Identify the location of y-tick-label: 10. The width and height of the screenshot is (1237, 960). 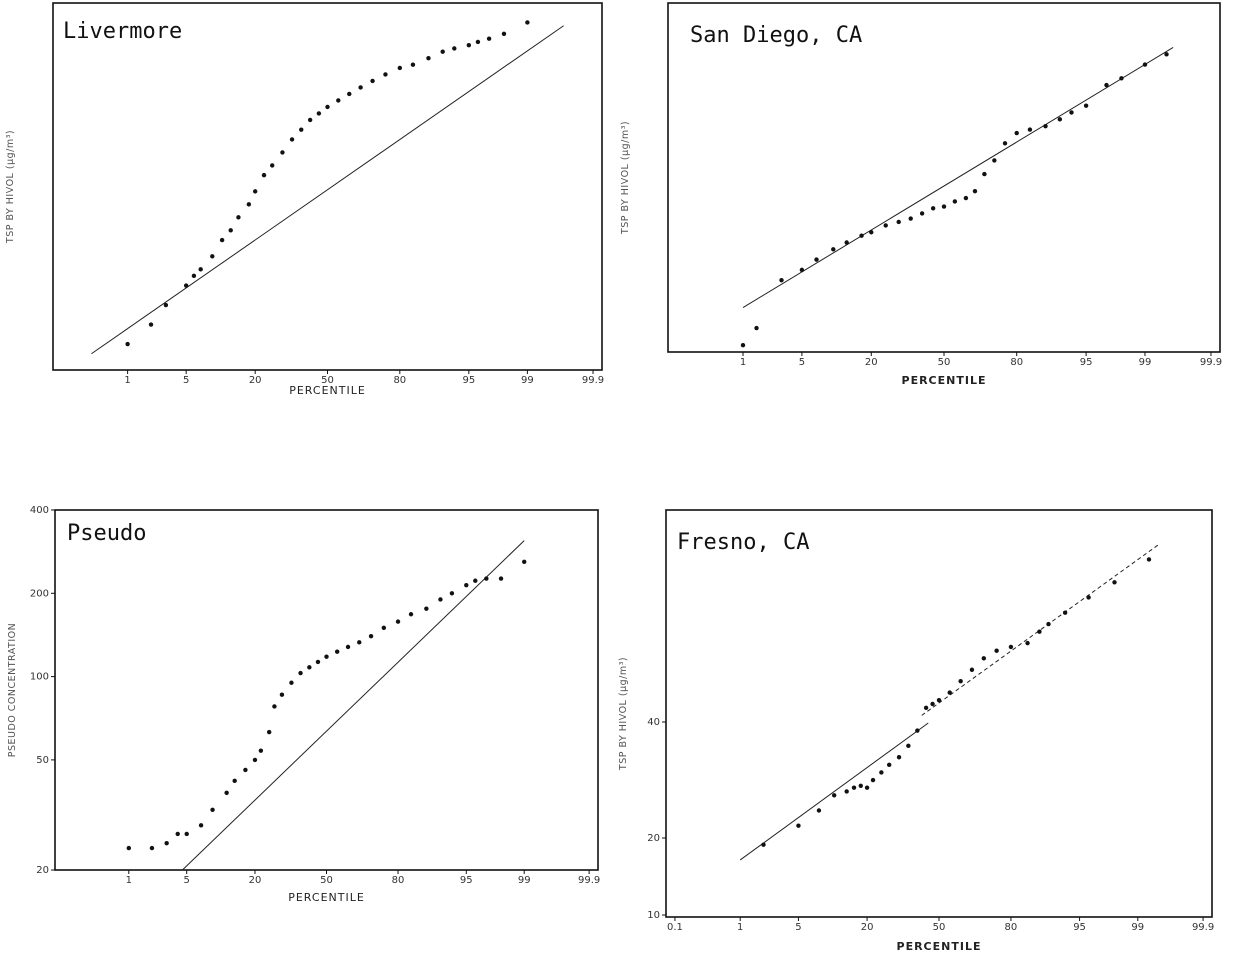
(653, 915).